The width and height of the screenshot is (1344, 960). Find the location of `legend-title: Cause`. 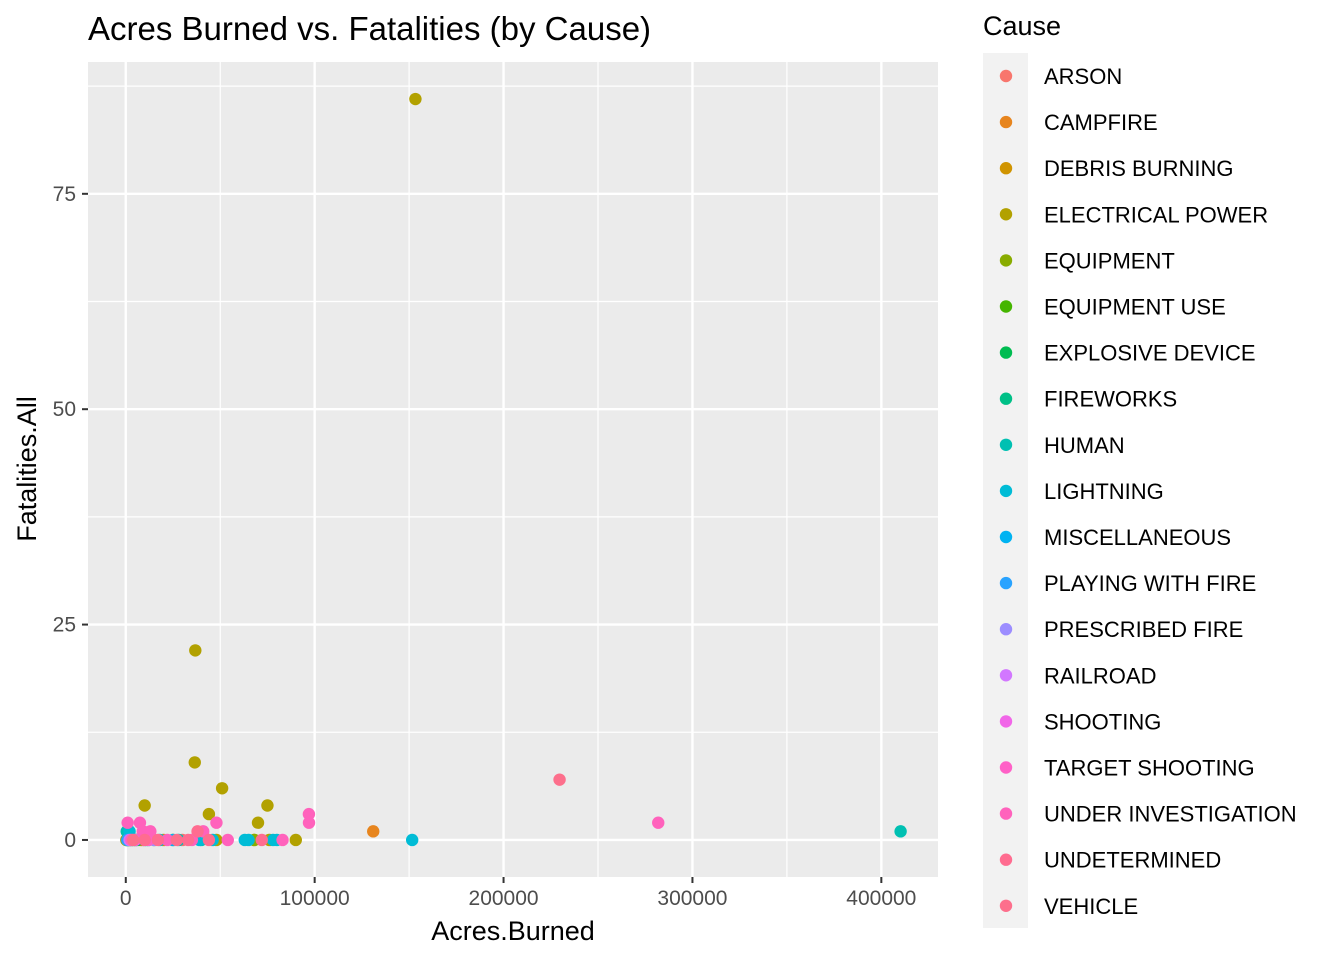

legend-title: Cause is located at coordinates (1022, 26).